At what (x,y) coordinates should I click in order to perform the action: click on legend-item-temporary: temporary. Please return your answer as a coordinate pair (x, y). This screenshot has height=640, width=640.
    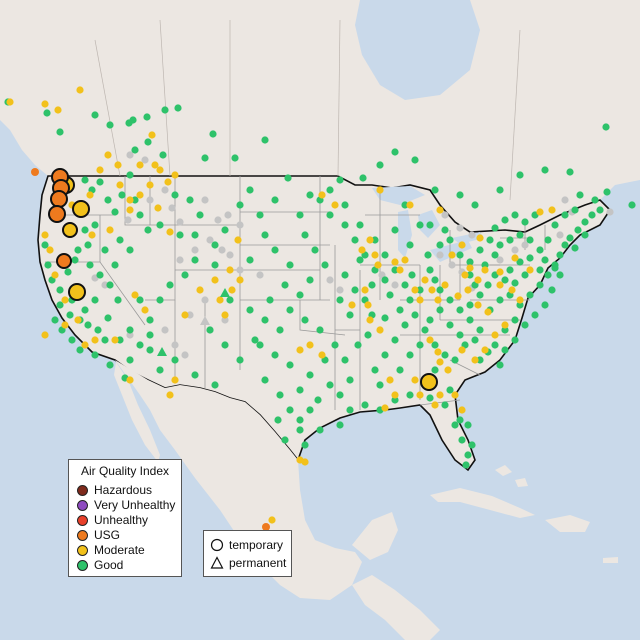
    Looking at the image, I should click on (246, 545).